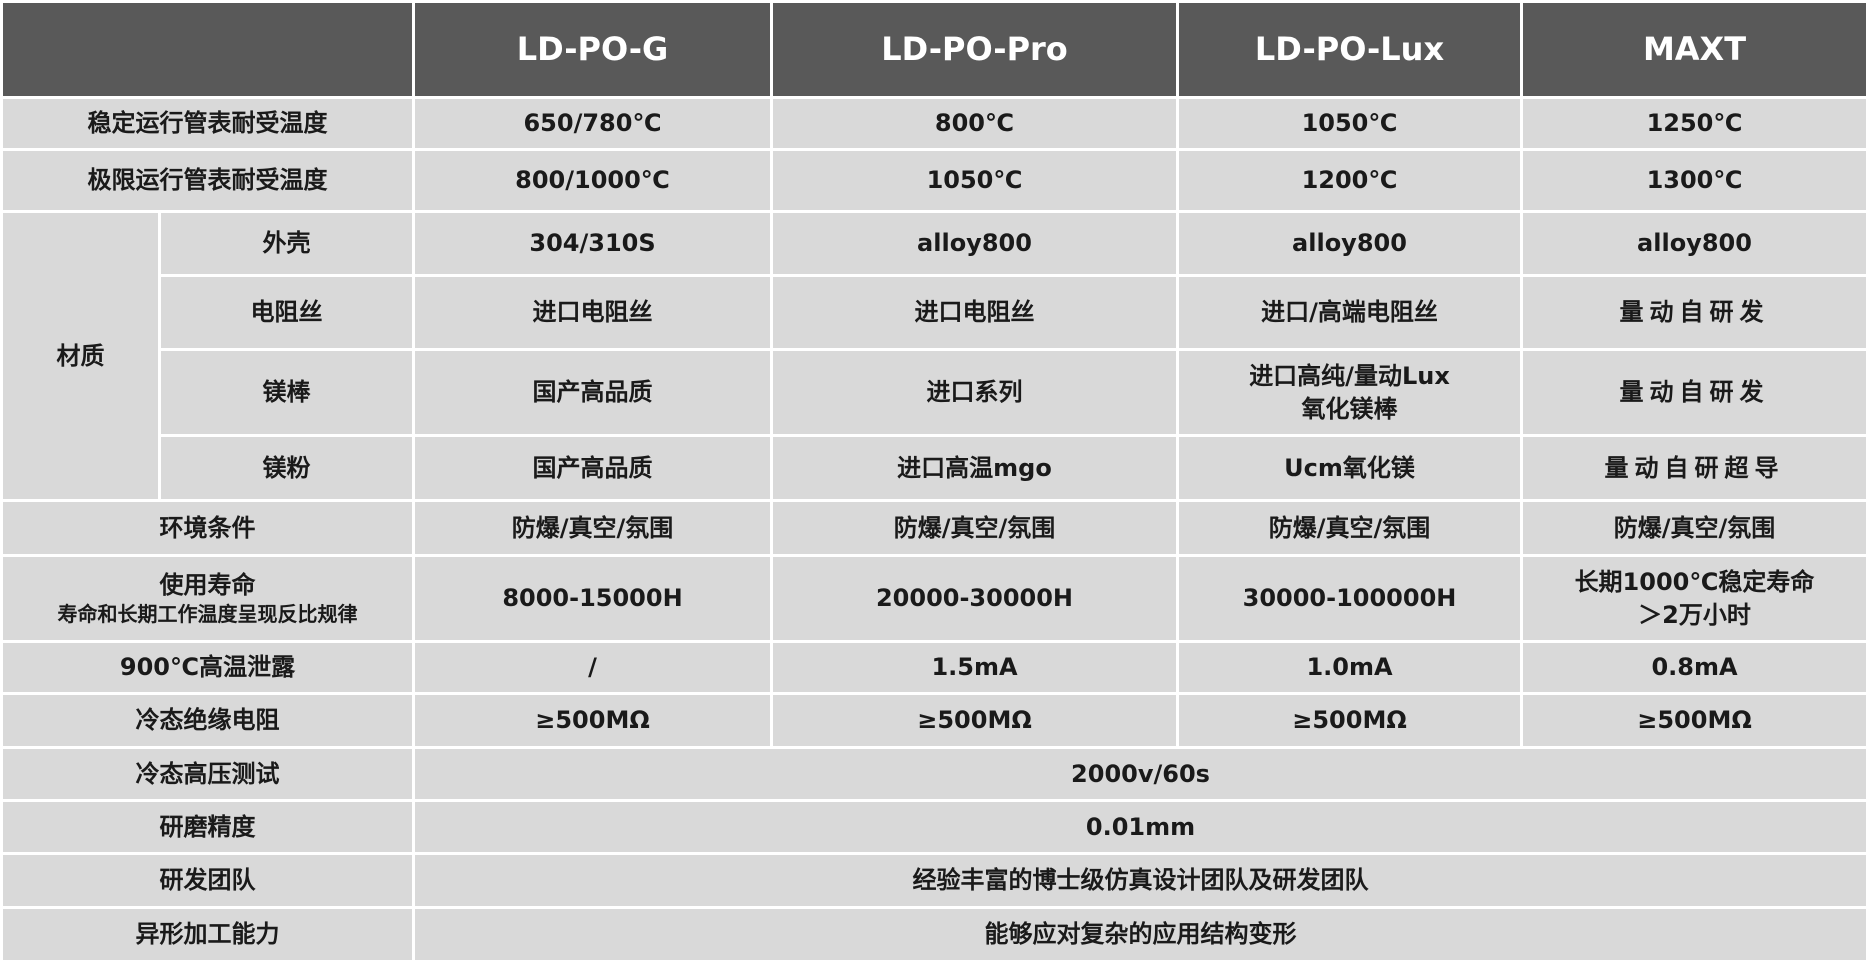  What do you see at coordinates (287, 468) in the screenshot?
I see `row-label-powder: 镁粉` at bounding box center [287, 468].